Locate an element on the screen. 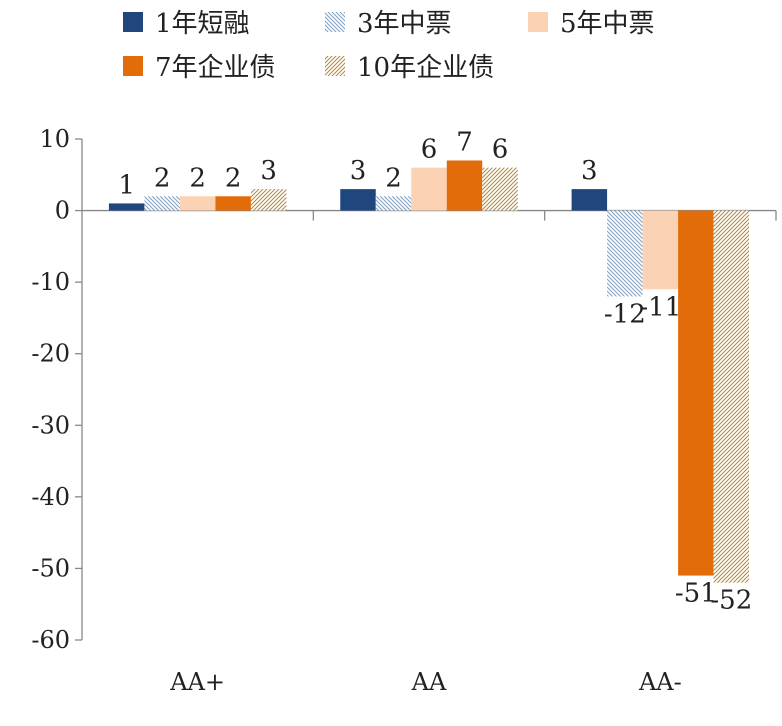  data-label: -52 is located at coordinates (731, 601).